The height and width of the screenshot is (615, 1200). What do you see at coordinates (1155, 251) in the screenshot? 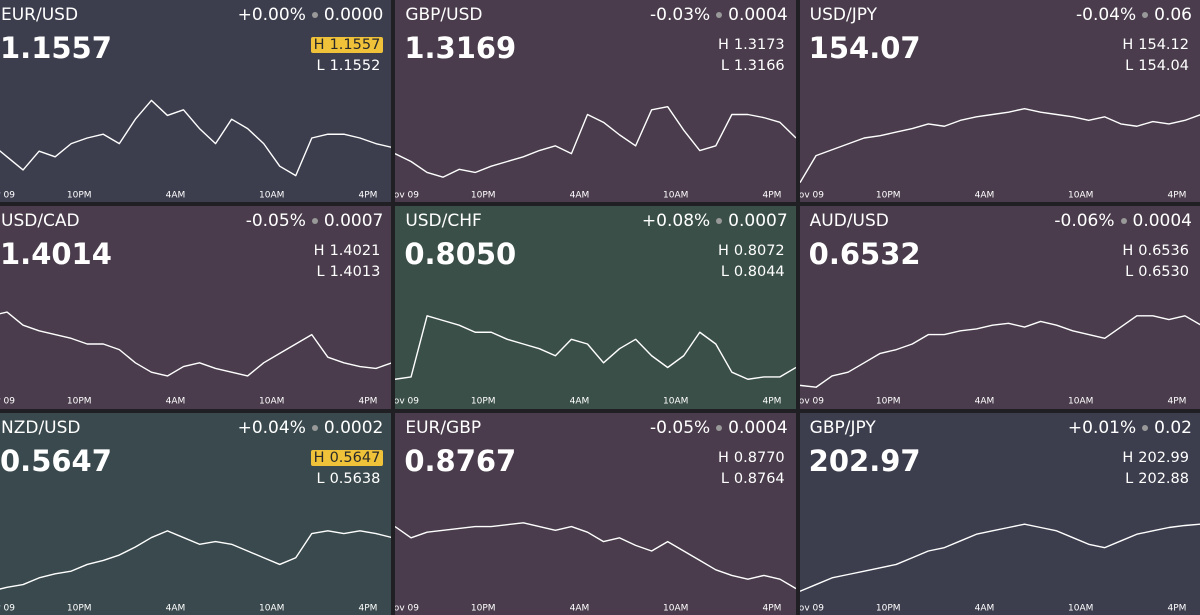
I see `high-row: H 0.6536` at bounding box center [1155, 251].